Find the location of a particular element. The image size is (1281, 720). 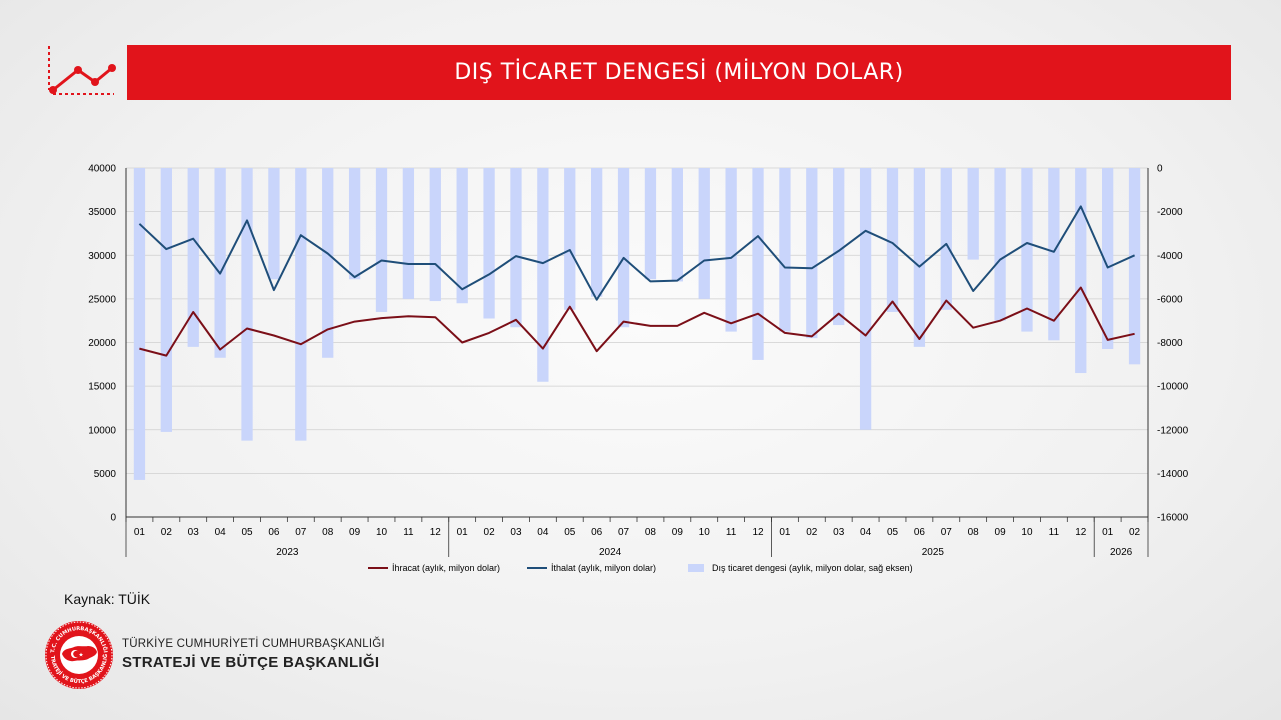

year-label: 2024 is located at coordinates (610, 552).